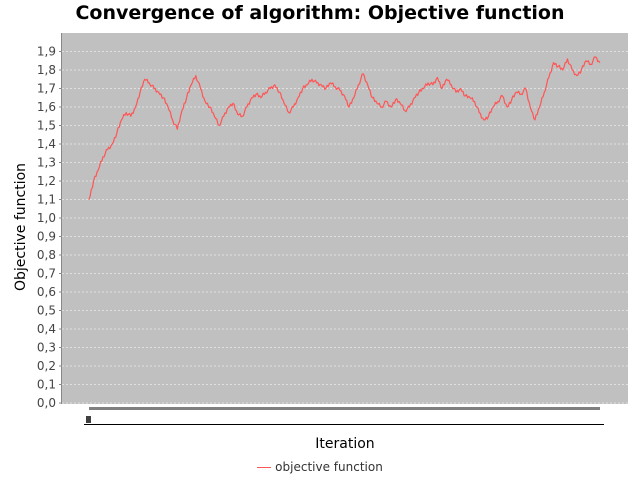  Describe the element at coordinates (46, 107) in the screenshot. I see `y-tick-label: 1,6` at that location.